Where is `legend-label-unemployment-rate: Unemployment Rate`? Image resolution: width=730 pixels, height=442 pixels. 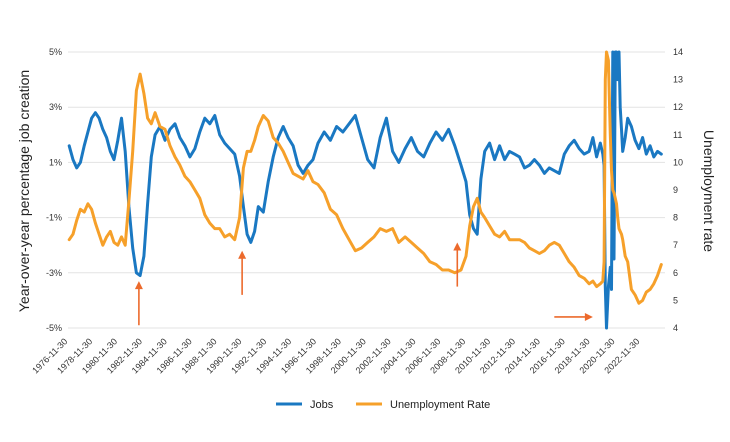
legend-label-unemployment-rate: Unemployment Rate is located at coordinates (440, 405).